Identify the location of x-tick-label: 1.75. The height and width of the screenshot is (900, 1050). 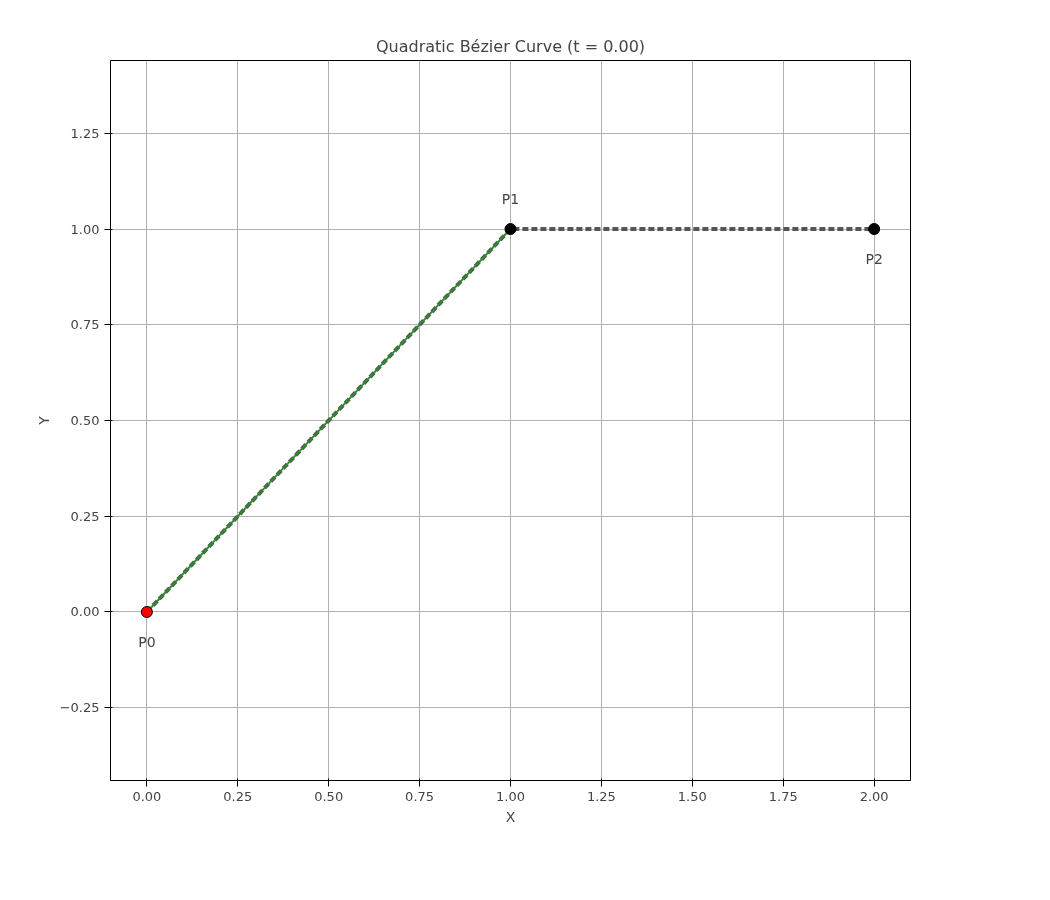
(783, 796).